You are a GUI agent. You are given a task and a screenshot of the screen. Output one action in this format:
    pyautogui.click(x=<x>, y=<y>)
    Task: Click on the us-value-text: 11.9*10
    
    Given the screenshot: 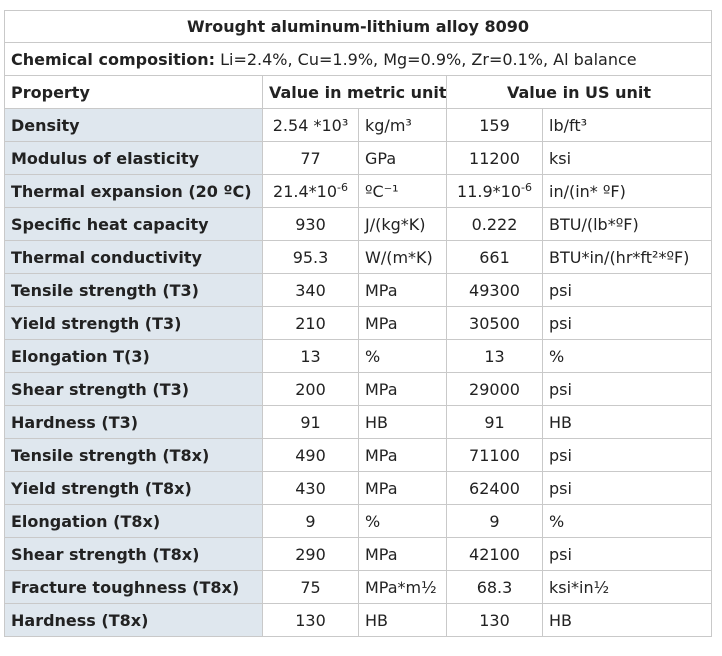 What is the action you would take?
    pyautogui.click(x=489, y=191)
    